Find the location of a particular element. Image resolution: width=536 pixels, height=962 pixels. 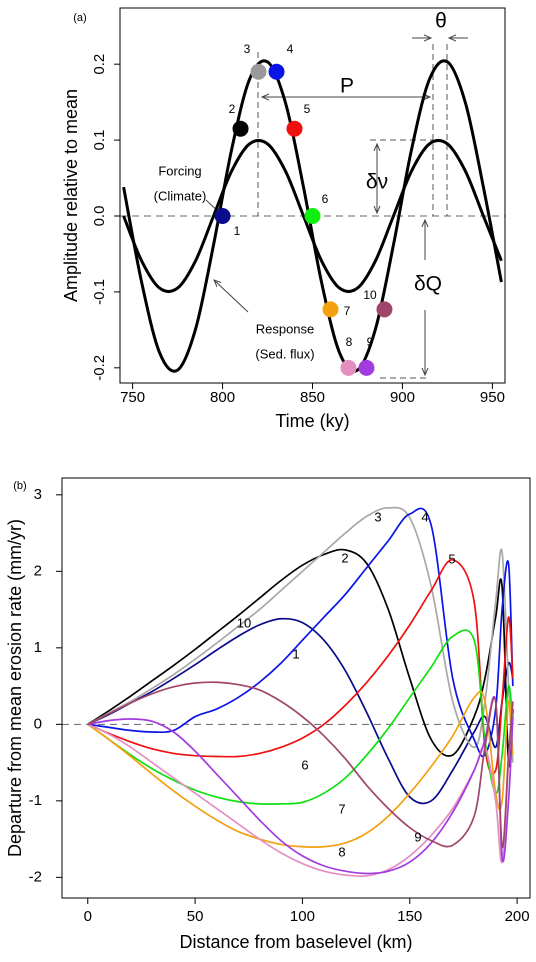

marker-label: 1 is located at coordinates (237, 231).